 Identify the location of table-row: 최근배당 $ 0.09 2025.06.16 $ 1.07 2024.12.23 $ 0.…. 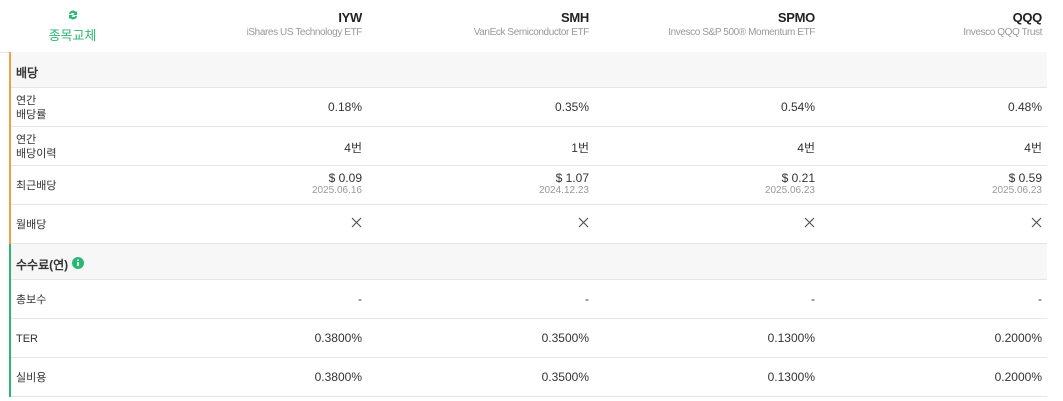
(528, 185).